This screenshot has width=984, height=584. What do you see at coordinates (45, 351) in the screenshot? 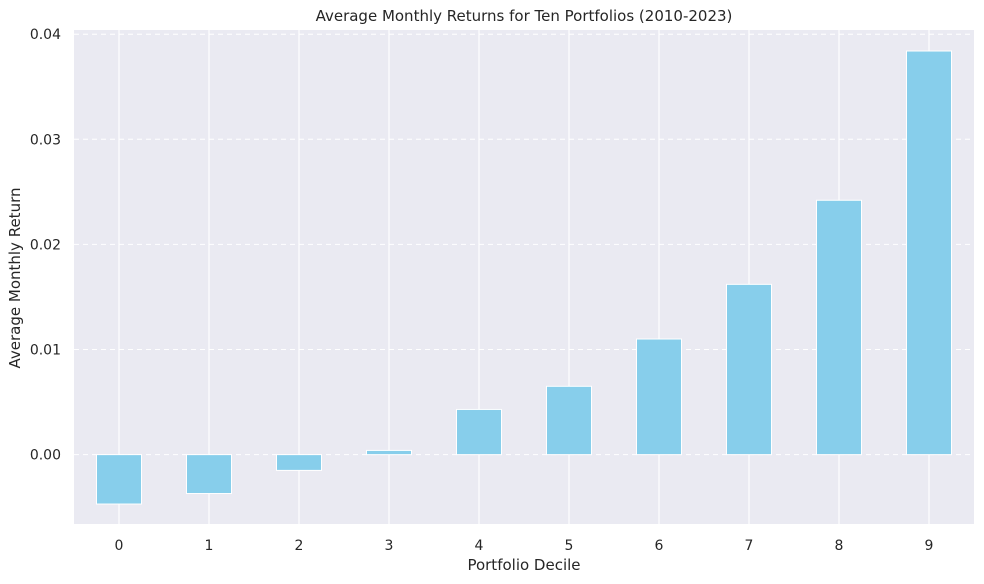
I see `y-tick-label: 0.01` at bounding box center [45, 351].